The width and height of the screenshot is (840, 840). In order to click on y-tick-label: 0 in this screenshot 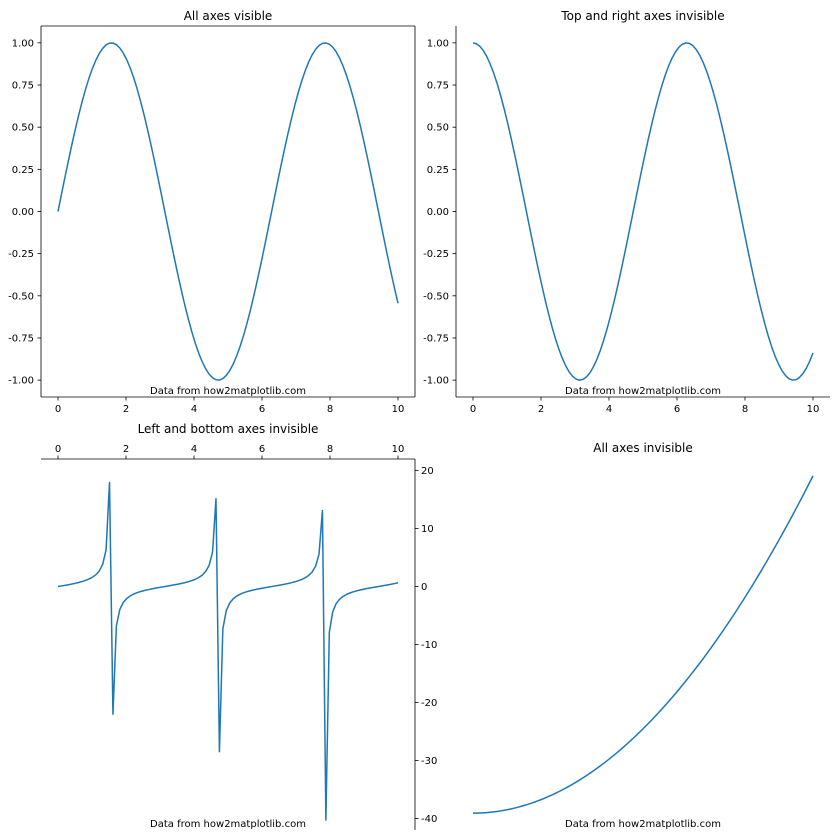, I will do `click(424, 587)`.